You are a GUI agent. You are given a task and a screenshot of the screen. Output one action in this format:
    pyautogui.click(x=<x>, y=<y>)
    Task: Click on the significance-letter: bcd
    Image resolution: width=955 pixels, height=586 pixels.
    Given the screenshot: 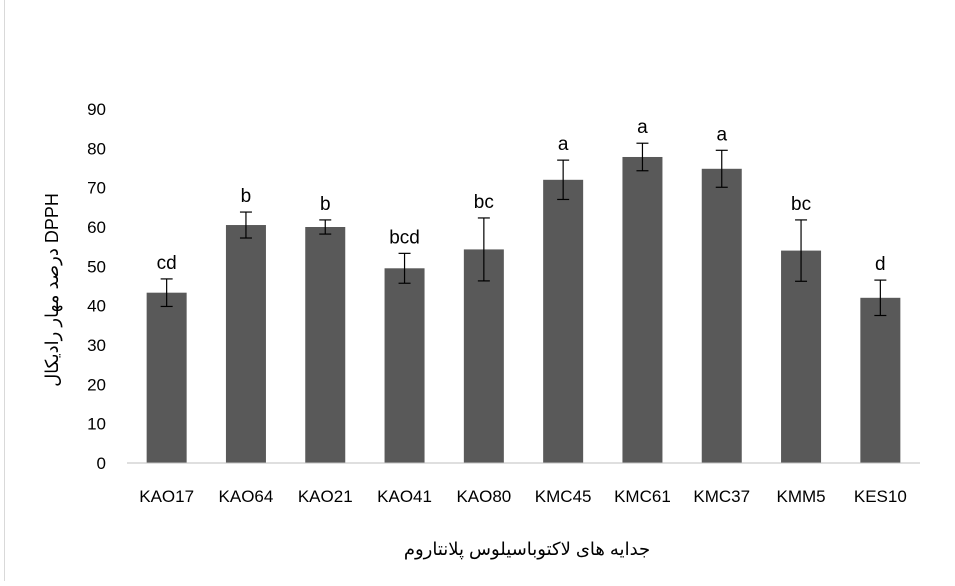 What is the action you would take?
    pyautogui.click(x=404, y=237)
    